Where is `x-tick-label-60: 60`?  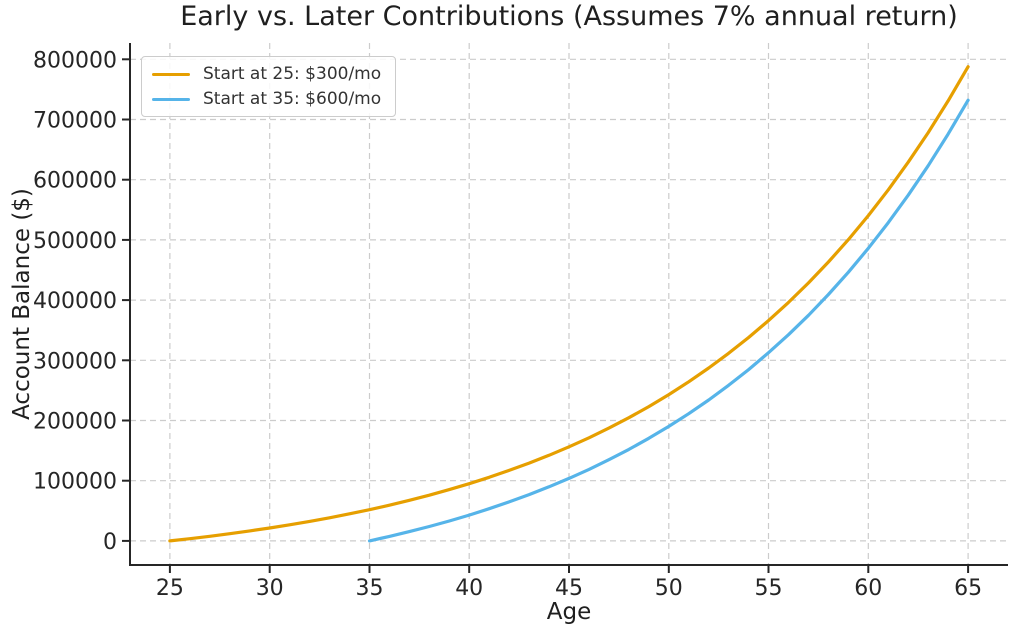 x-tick-label-60: 60 is located at coordinates (868, 588).